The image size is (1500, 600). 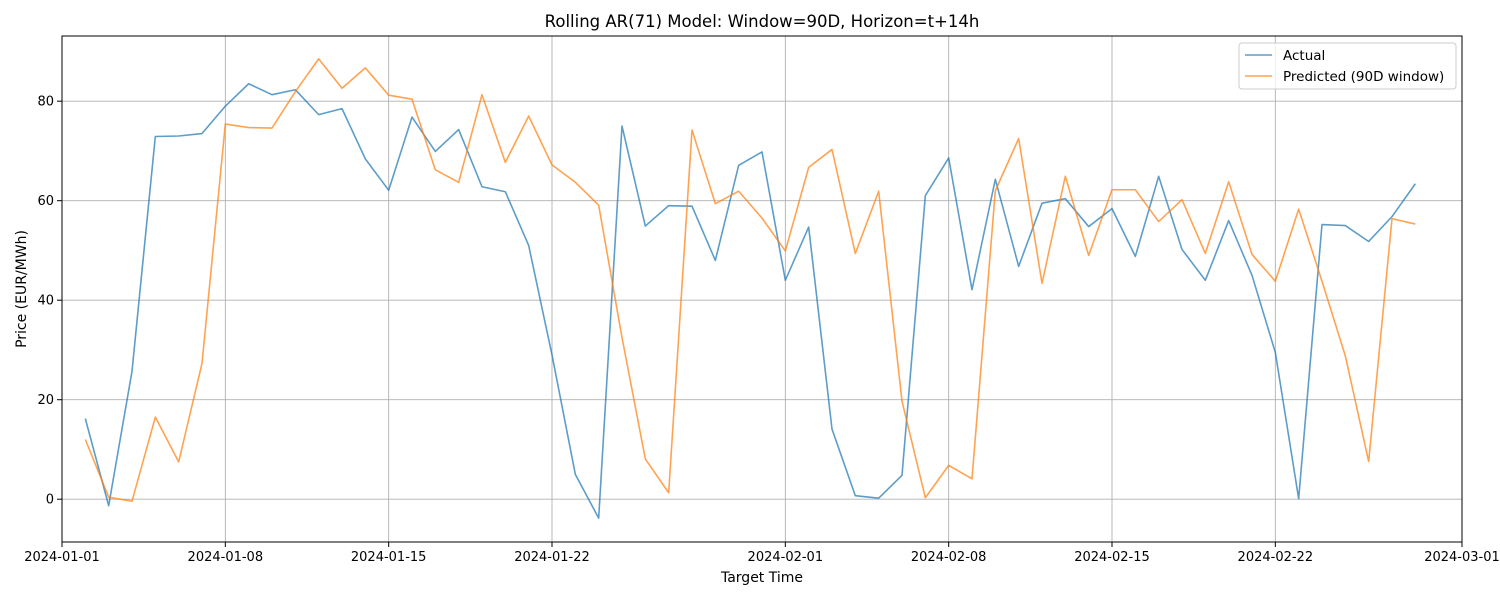 I want to click on legend-label: Predicted (90D window), so click(x=1363, y=77).